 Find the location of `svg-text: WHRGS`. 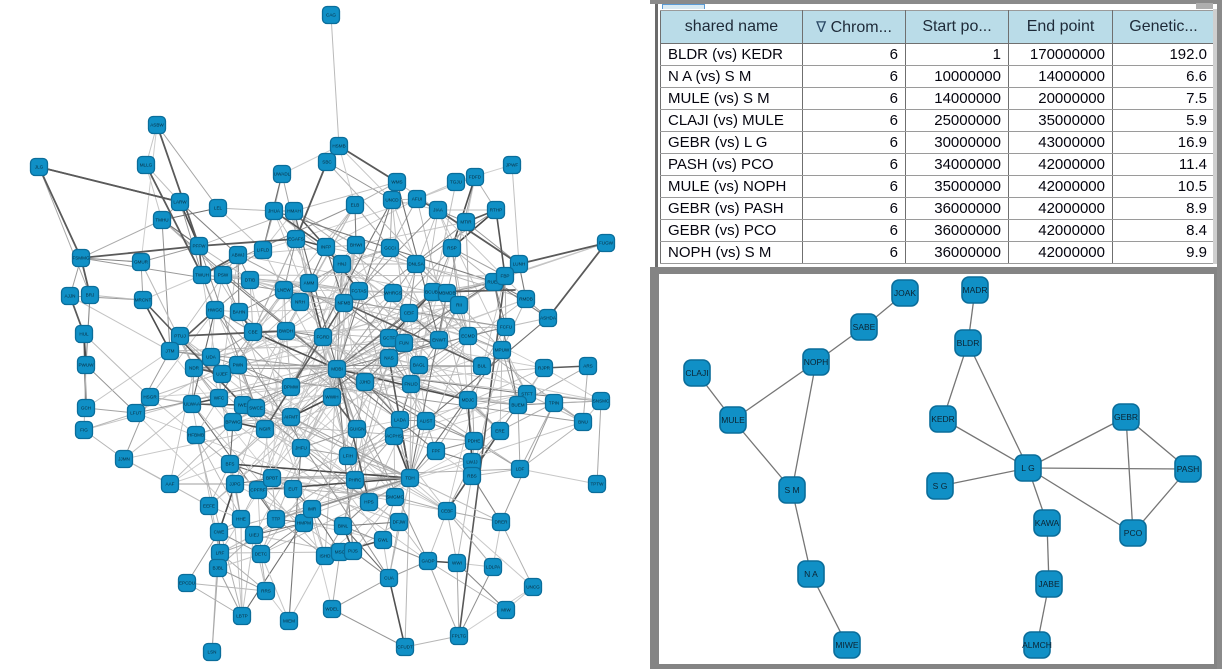

svg-text: WHRGS is located at coordinates (393, 293).